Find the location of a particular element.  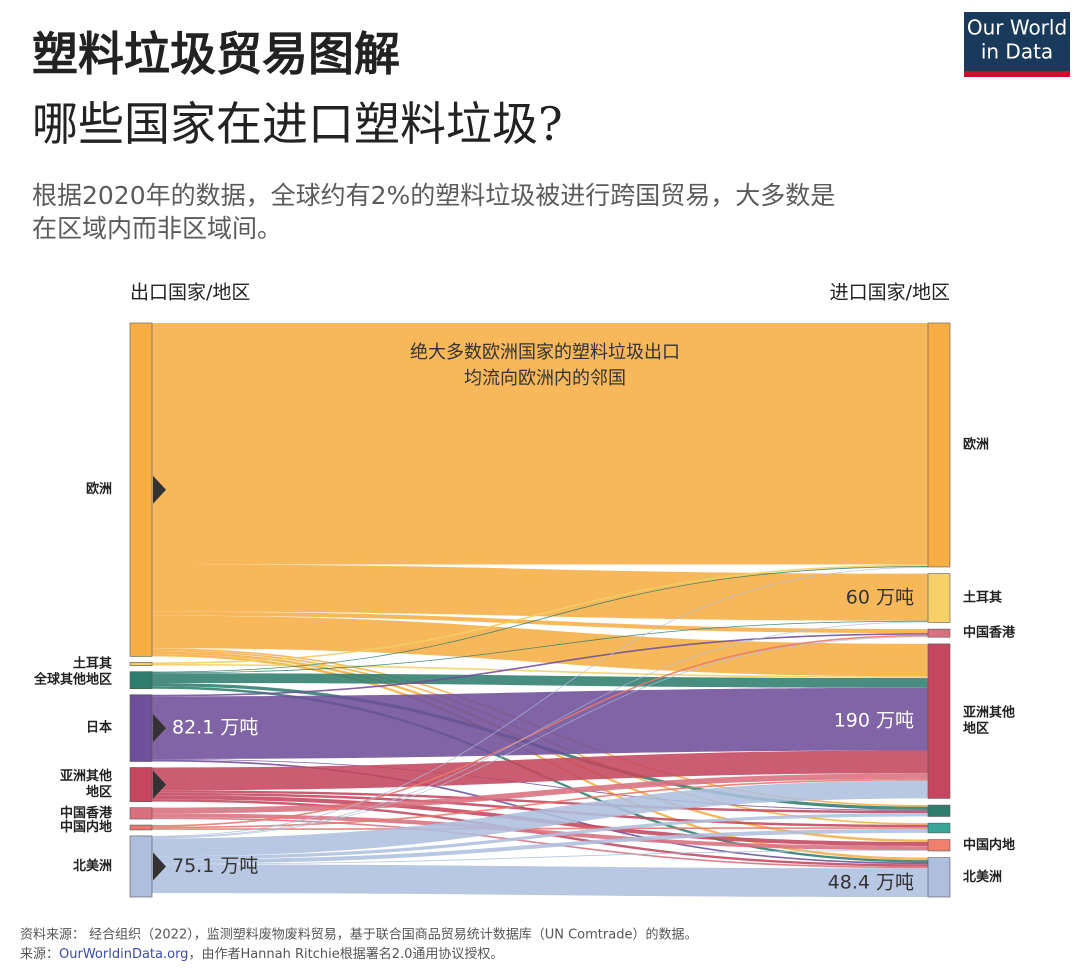

node-label: 全球其他地区 is located at coordinates (72, 680).